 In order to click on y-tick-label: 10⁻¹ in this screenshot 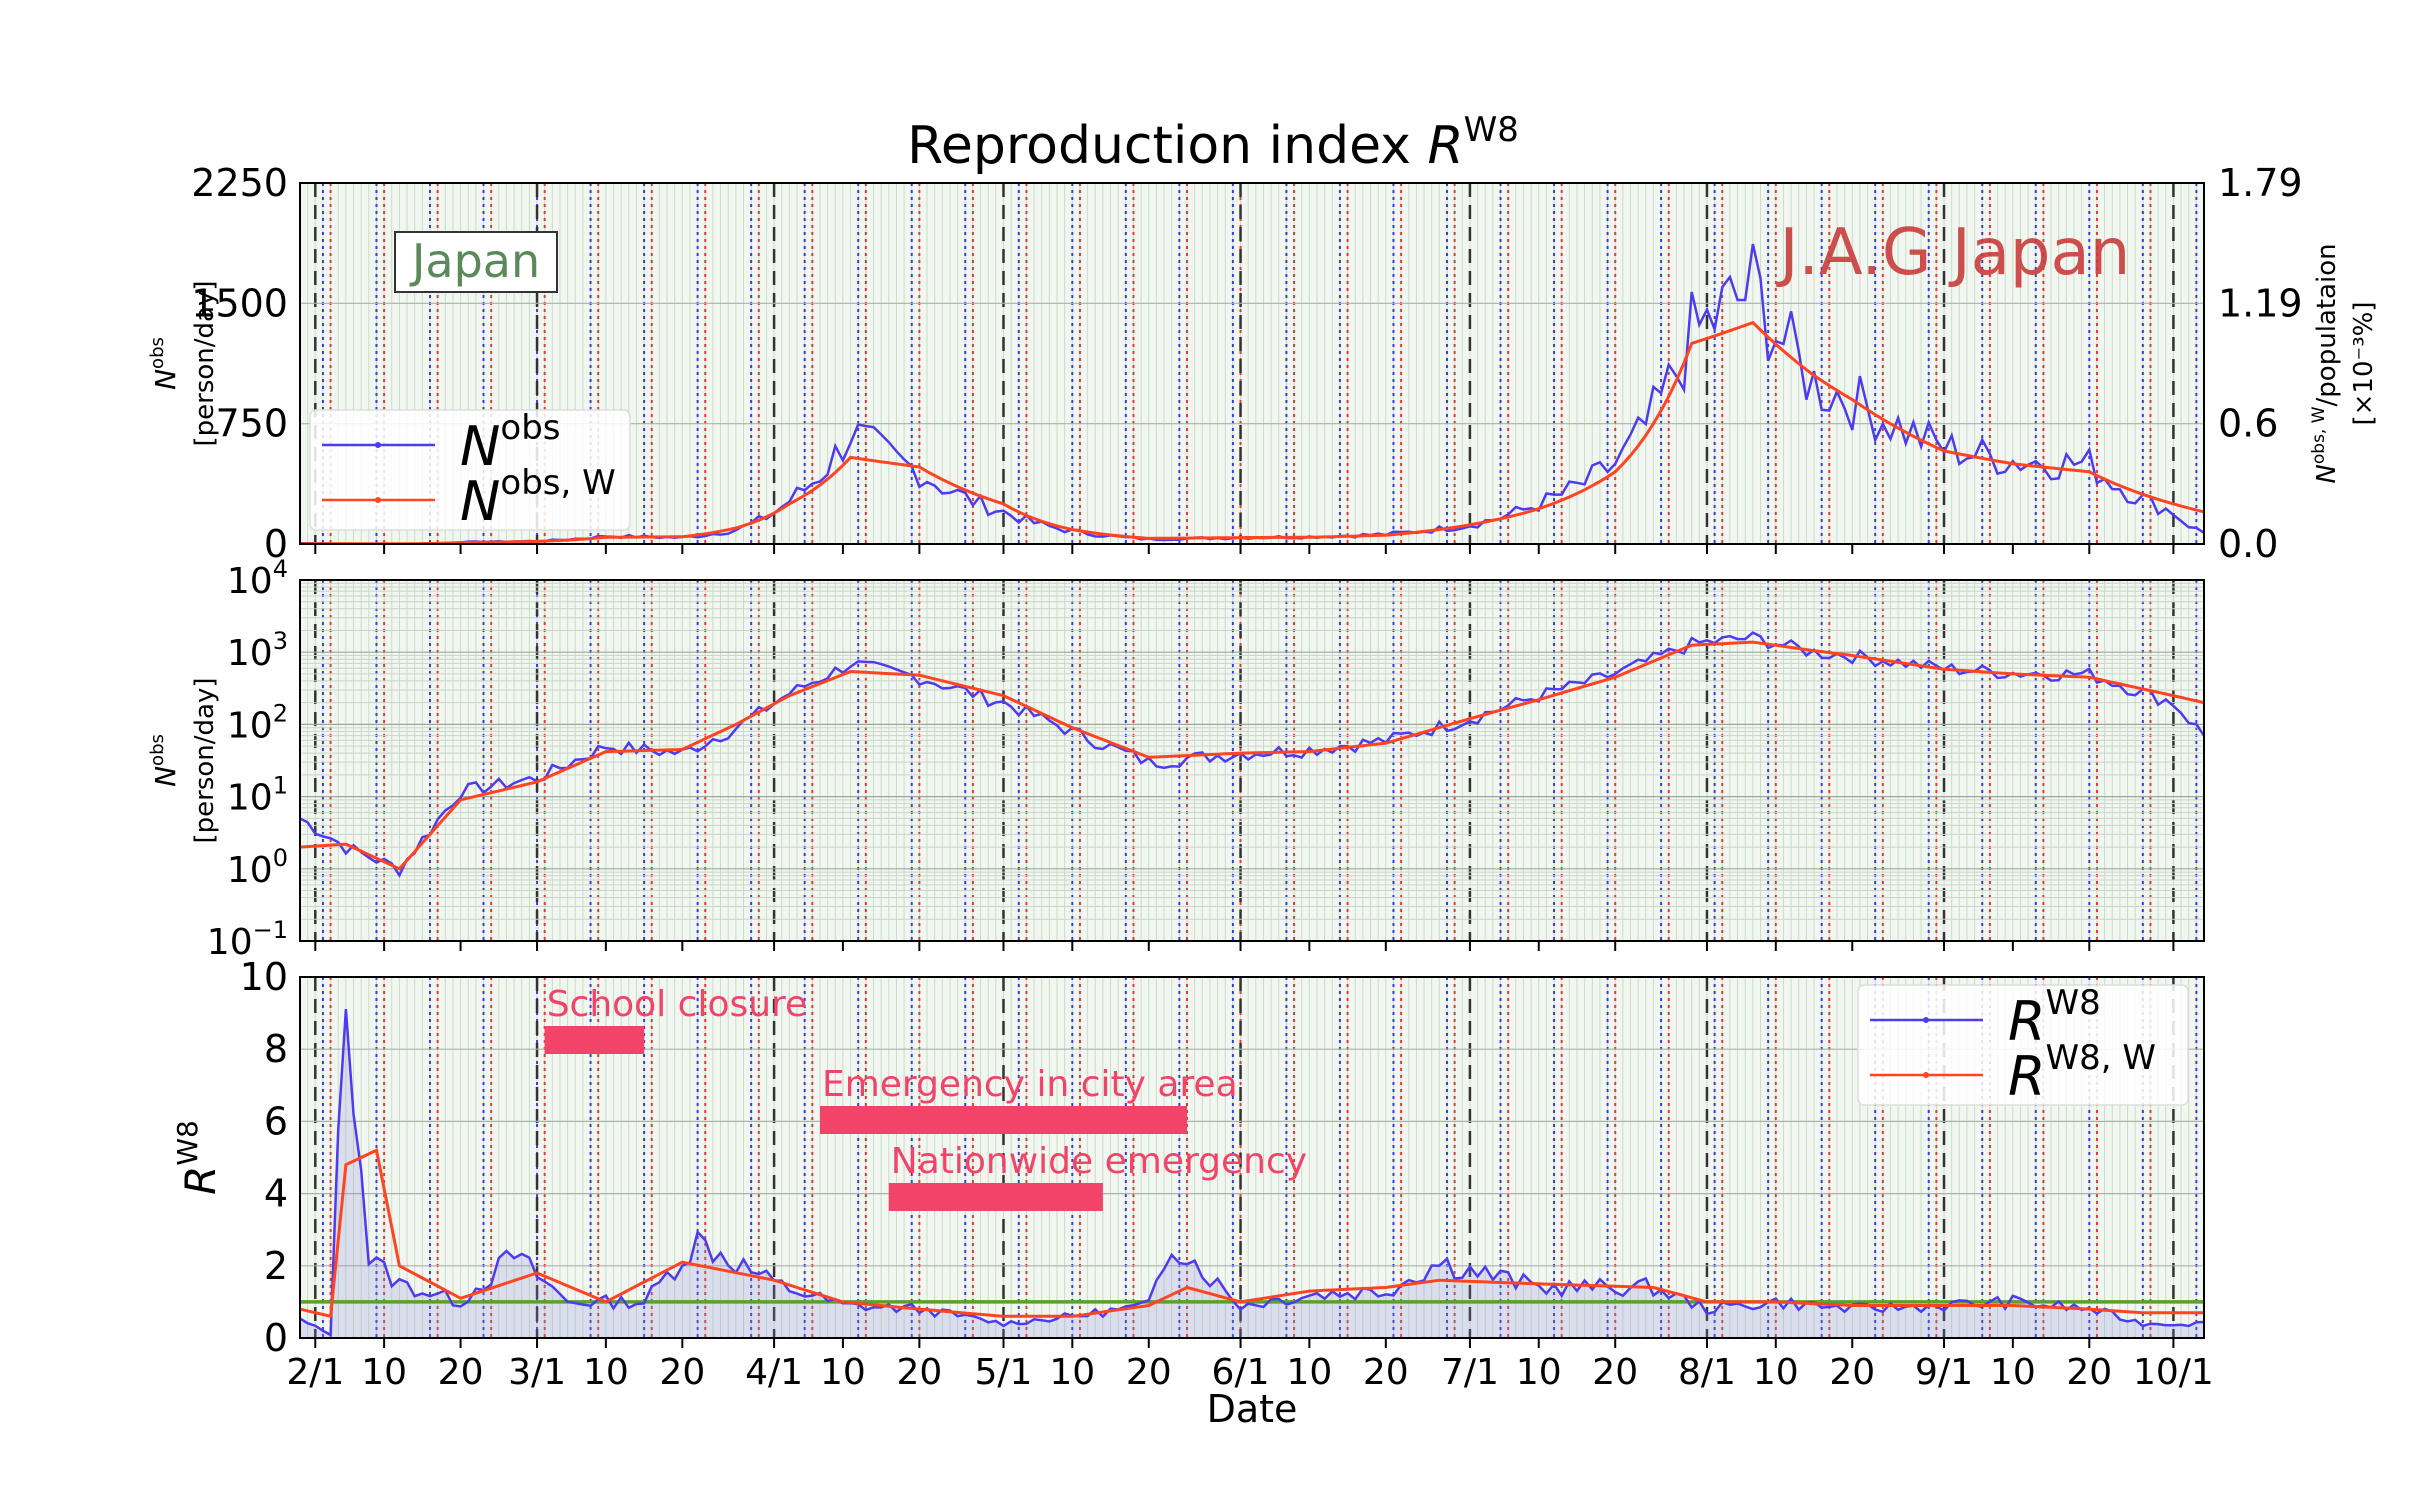, I will do `click(247, 939)`.